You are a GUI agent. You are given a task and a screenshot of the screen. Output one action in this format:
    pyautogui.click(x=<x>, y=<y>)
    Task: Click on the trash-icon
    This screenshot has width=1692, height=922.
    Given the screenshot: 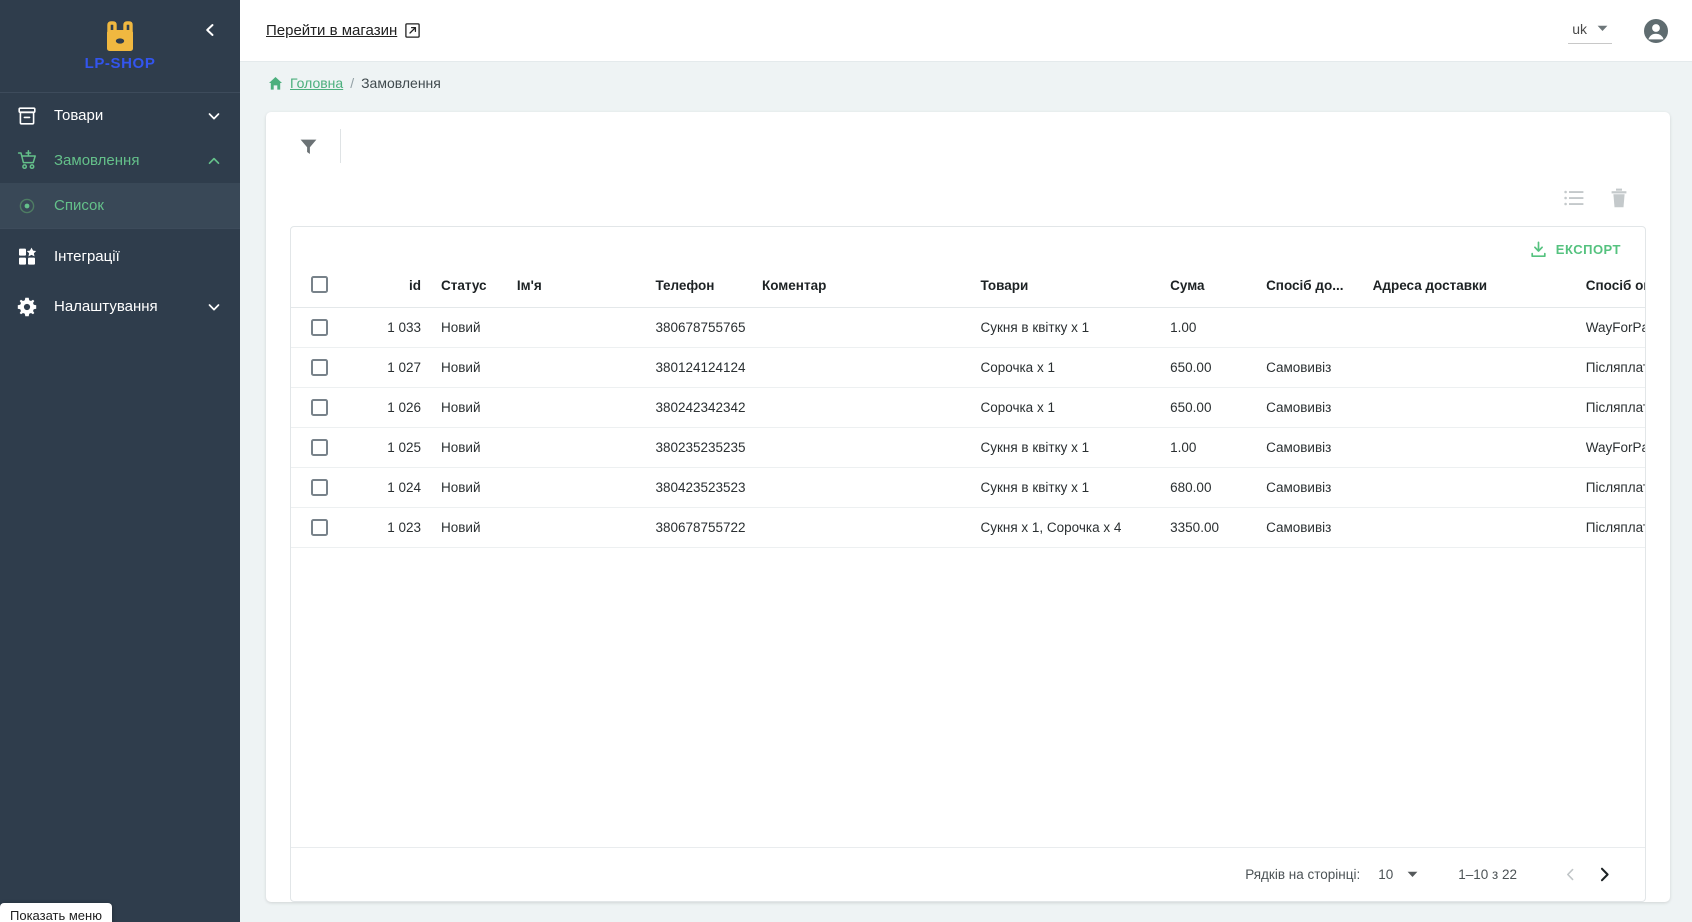 What is the action you would take?
    pyautogui.click(x=1619, y=198)
    